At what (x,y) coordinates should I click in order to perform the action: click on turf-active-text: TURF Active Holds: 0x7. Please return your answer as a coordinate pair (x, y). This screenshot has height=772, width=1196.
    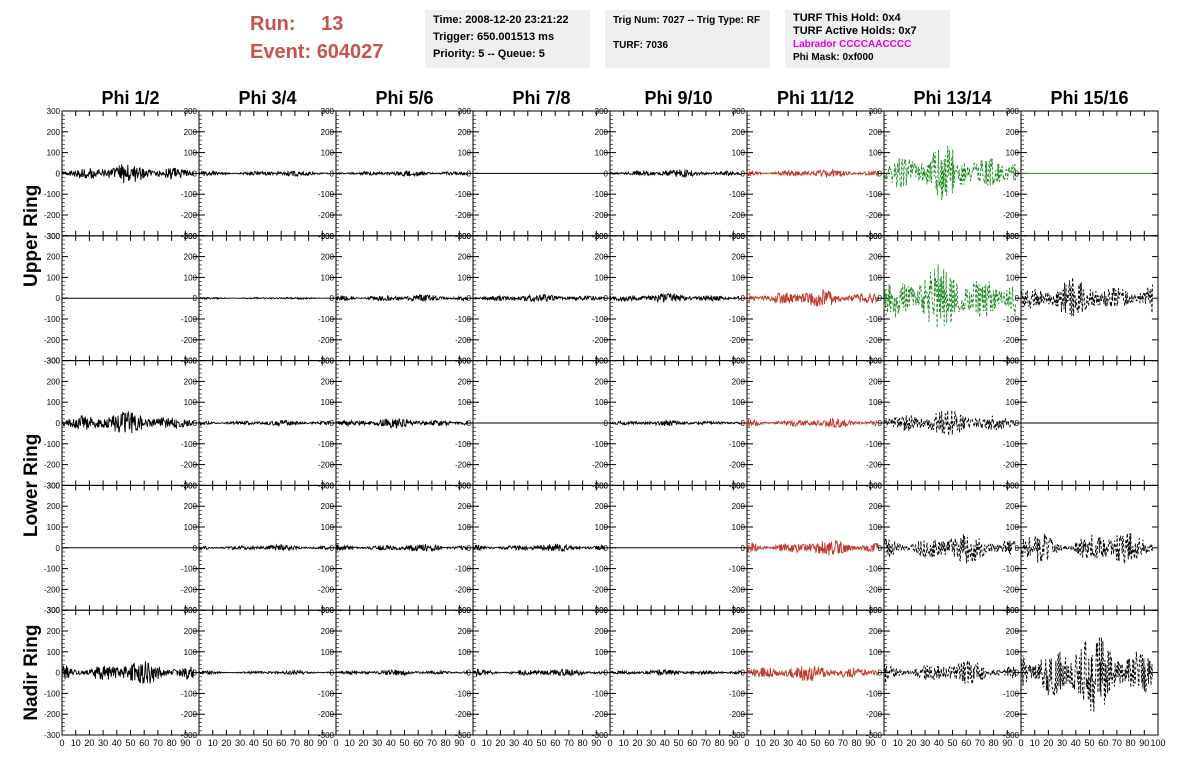
    Looking at the image, I should click on (855, 31).